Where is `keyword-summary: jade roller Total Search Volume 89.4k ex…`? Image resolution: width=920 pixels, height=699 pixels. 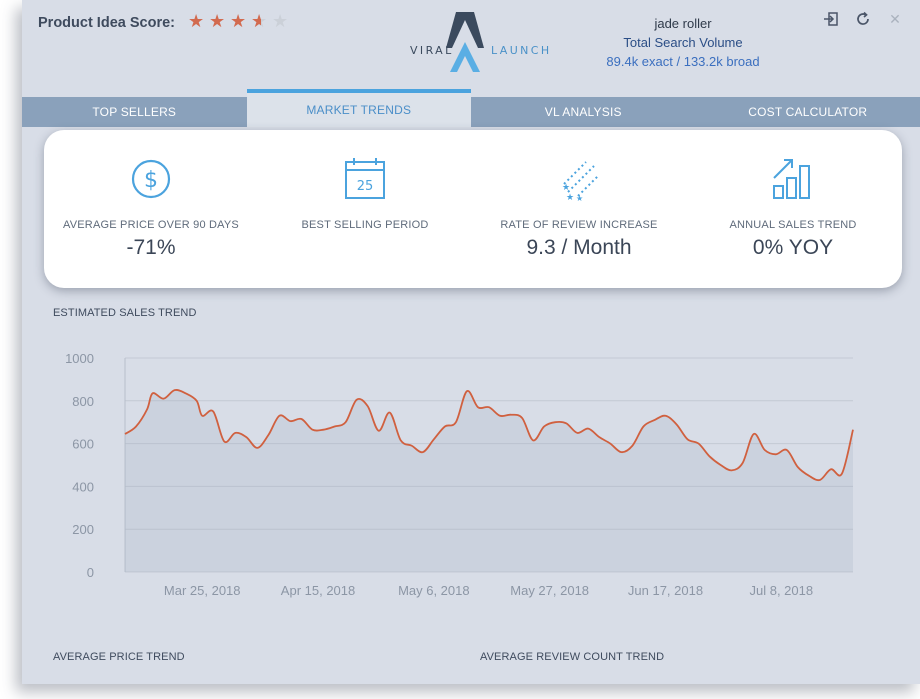
keyword-summary: jade roller Total Search Volume 89.4k ex… is located at coordinates (683, 42).